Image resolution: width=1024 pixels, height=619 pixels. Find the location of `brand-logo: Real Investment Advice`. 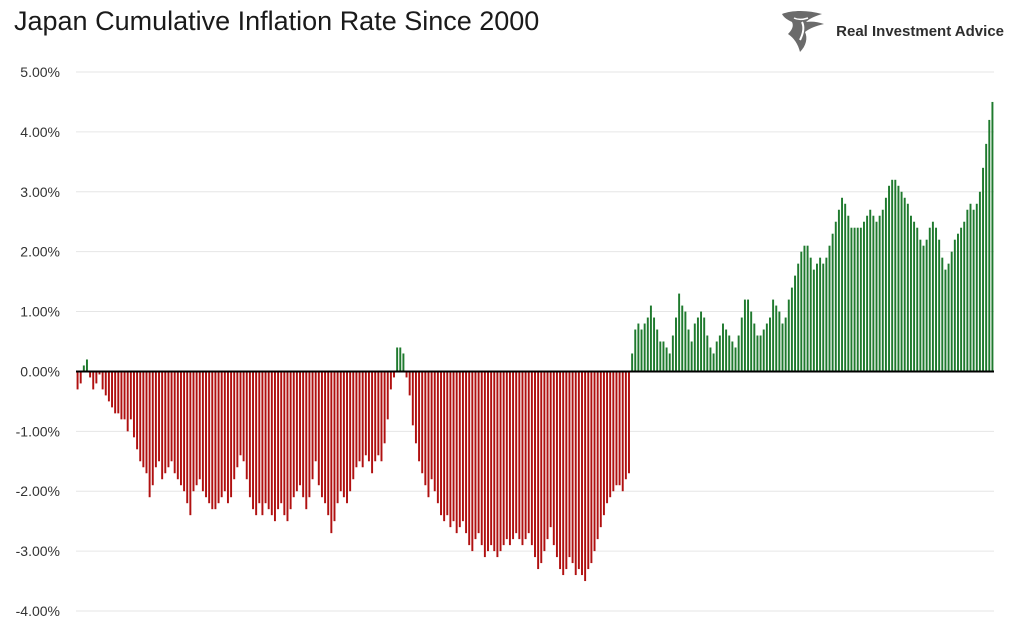

brand-logo: Real Investment Advice is located at coordinates (891, 31).